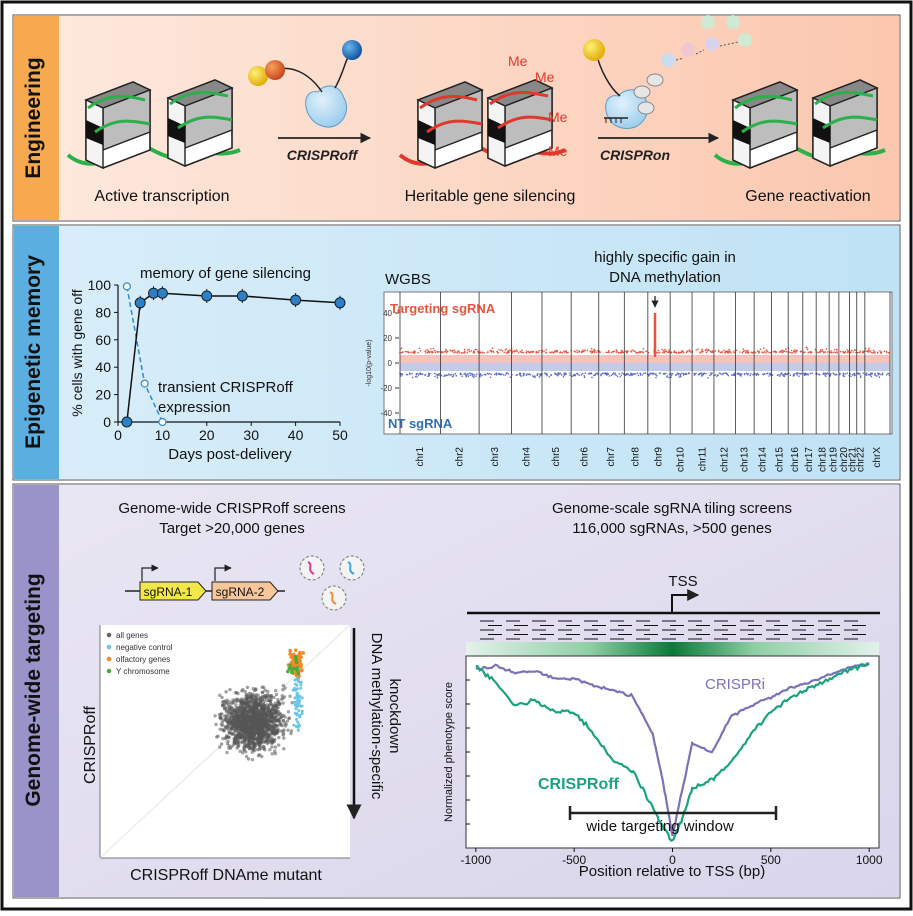  Describe the element at coordinates (681, 459) in the screenshot. I see `wgbs-chrom-label: chr10` at that location.